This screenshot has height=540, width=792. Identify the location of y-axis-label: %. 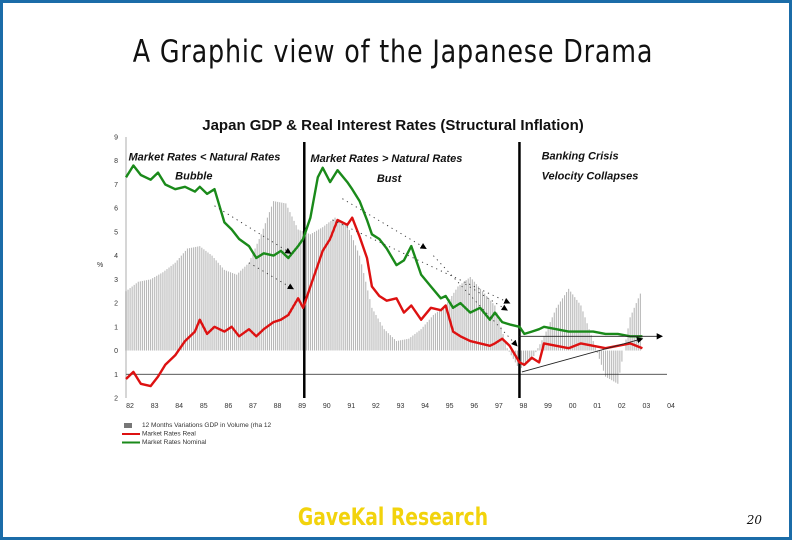
(100, 265).